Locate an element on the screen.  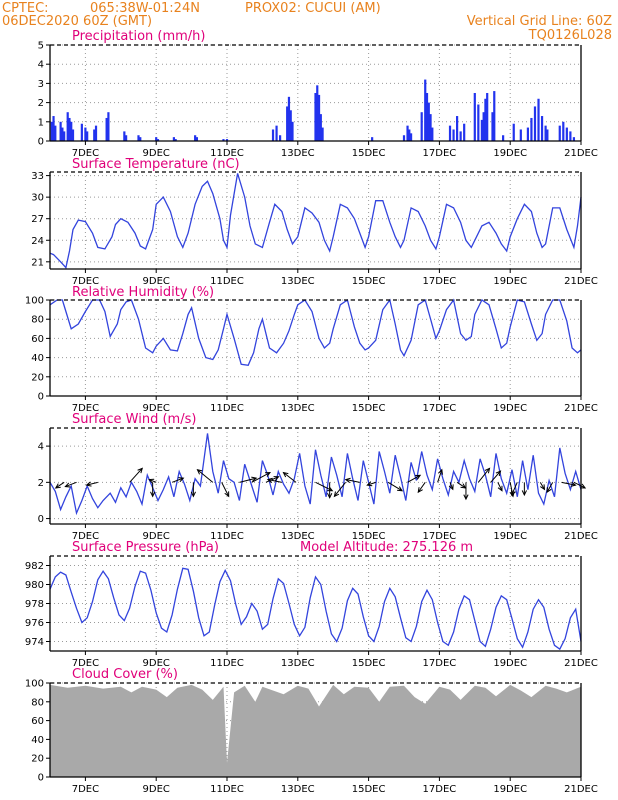
precip-xtick-label: 13DEC is located at coordinates (298, 153).